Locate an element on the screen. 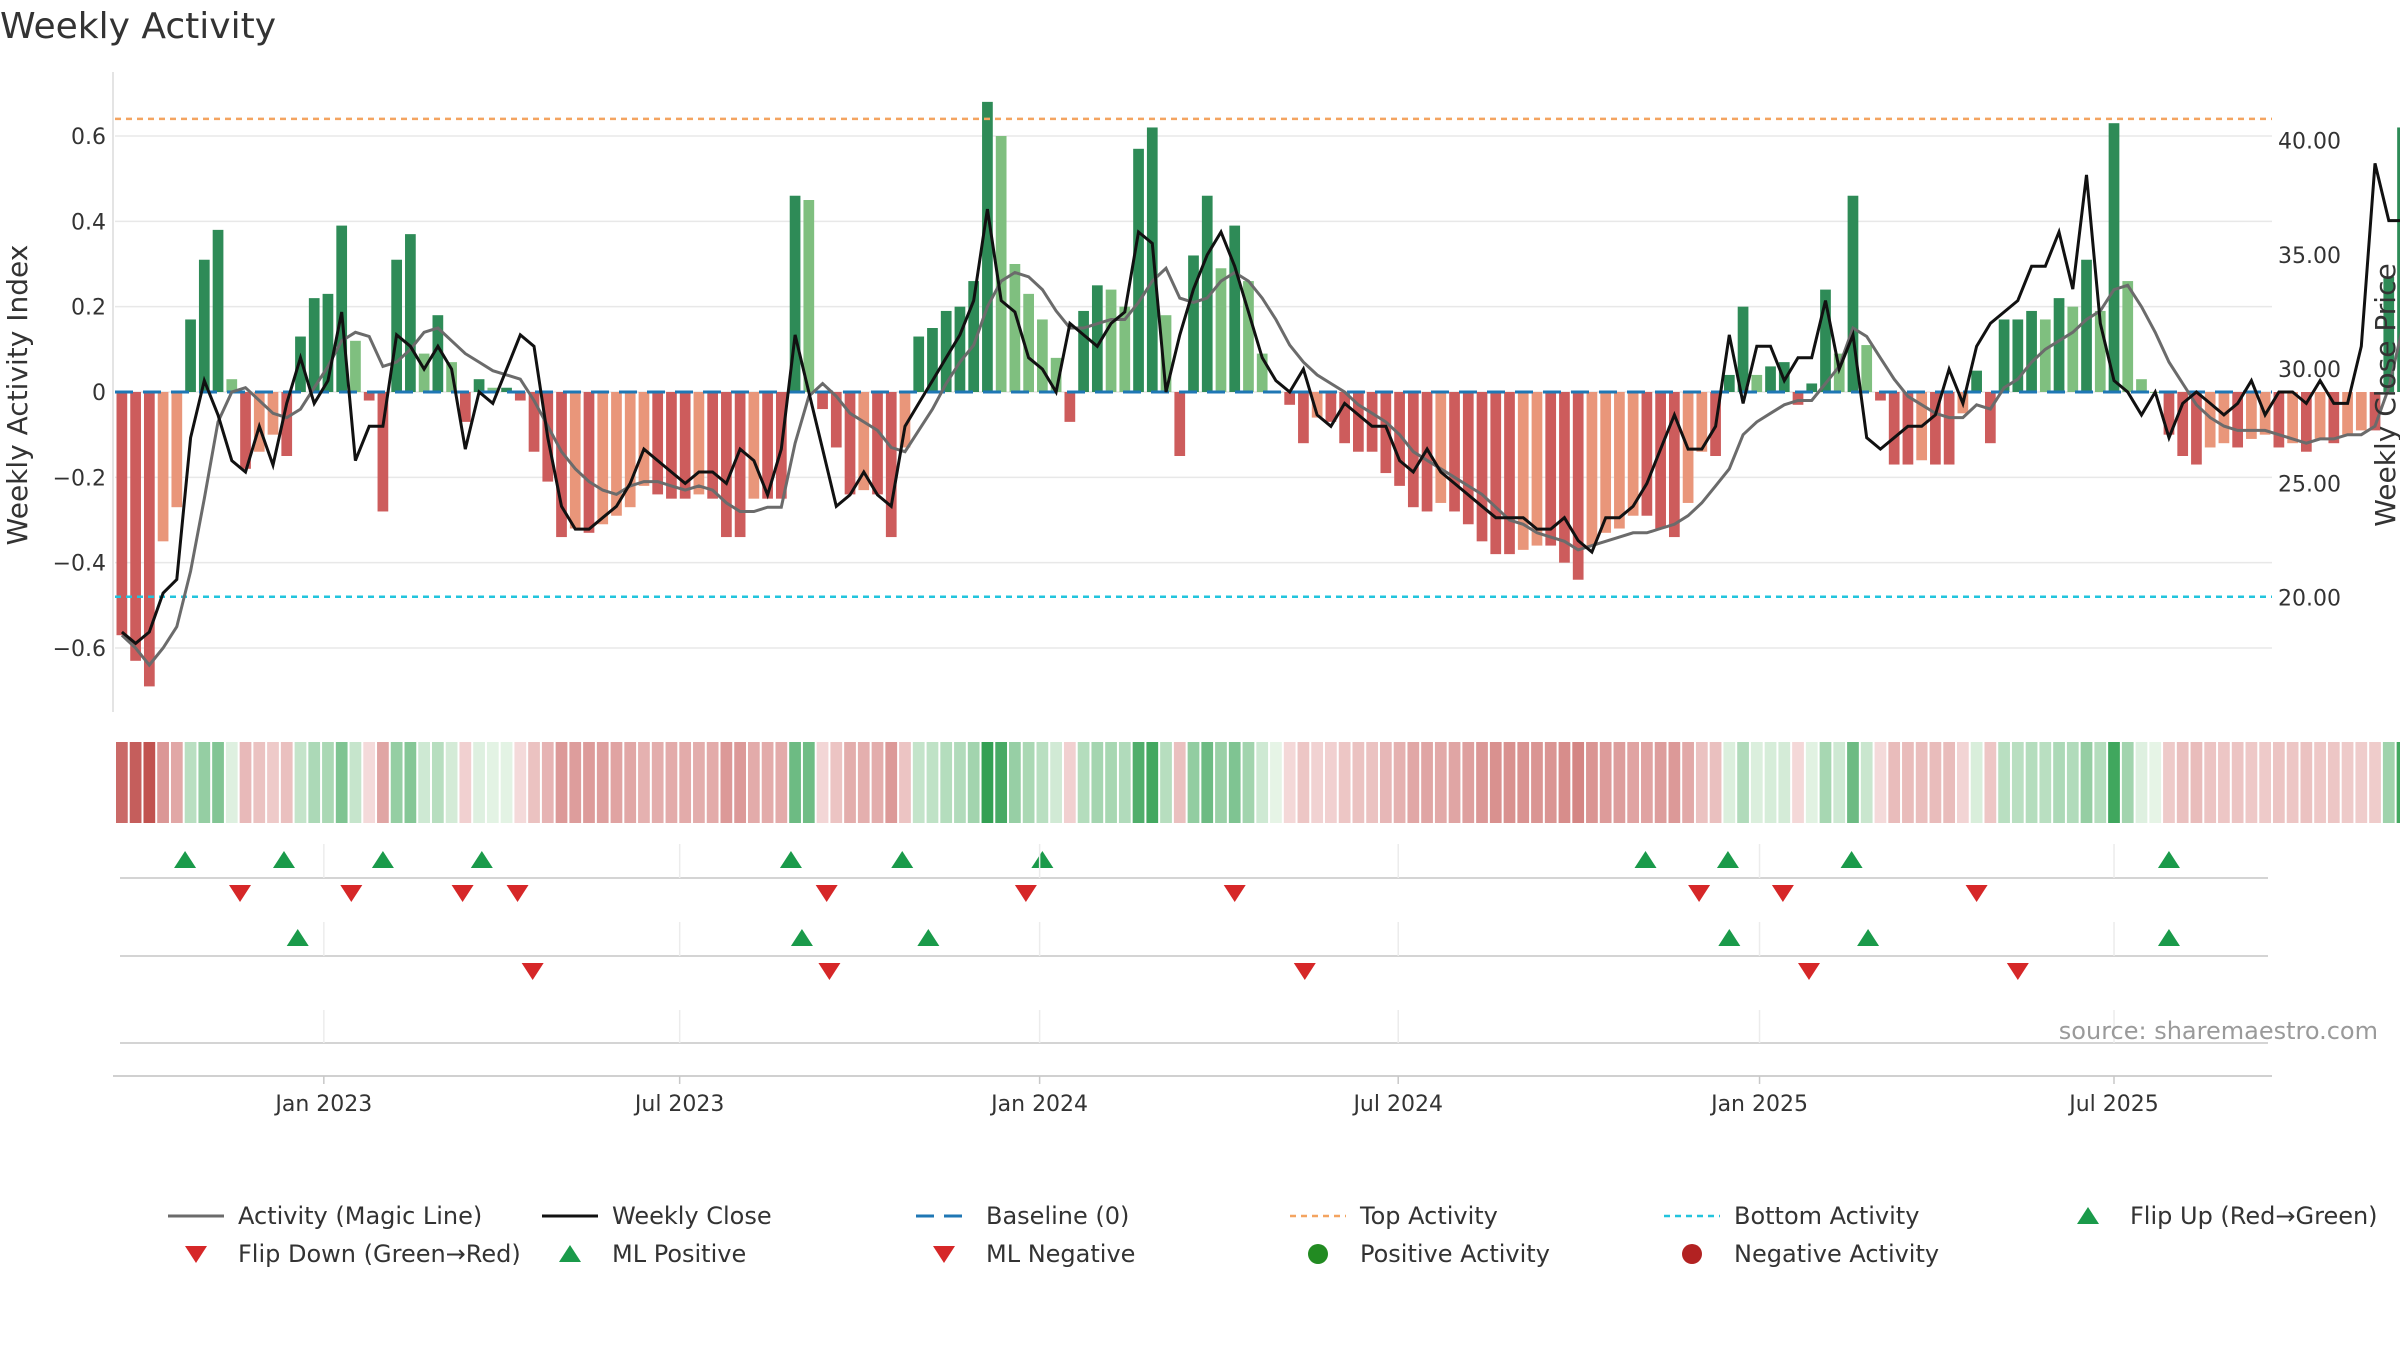  flip-down-marker is located at coordinates (1025, 893).